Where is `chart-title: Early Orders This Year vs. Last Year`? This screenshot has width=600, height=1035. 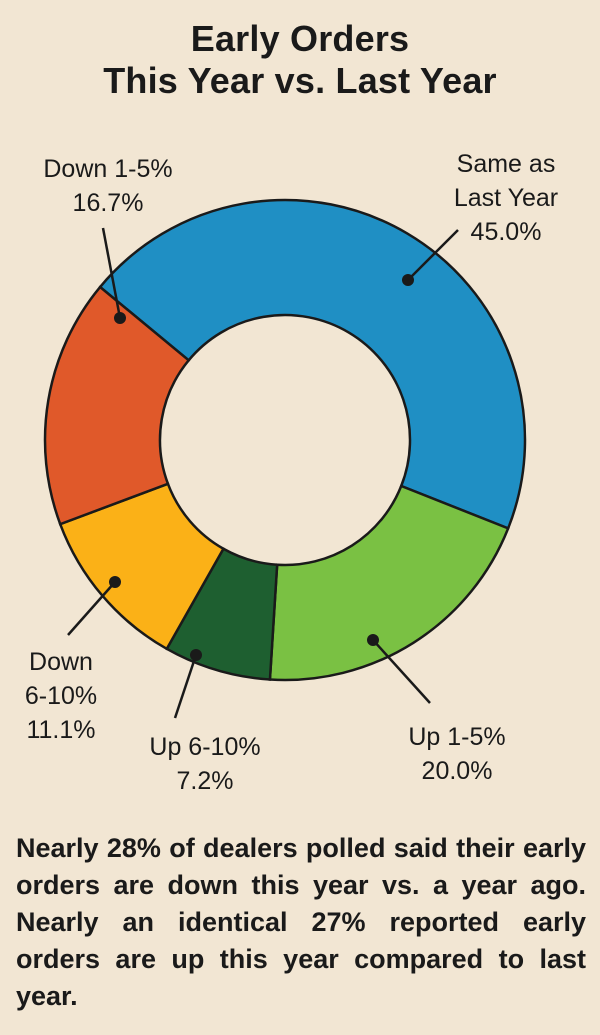
chart-title: Early Orders This Year vs. Last Year is located at coordinates (300, 60).